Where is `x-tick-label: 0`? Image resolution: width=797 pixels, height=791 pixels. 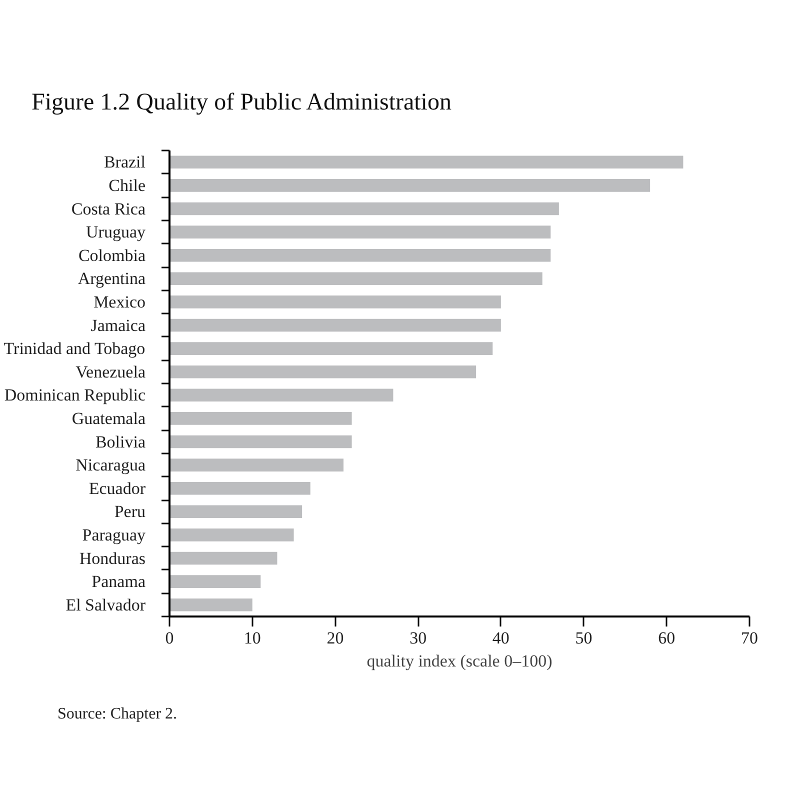
x-tick-label: 0 is located at coordinates (169, 638).